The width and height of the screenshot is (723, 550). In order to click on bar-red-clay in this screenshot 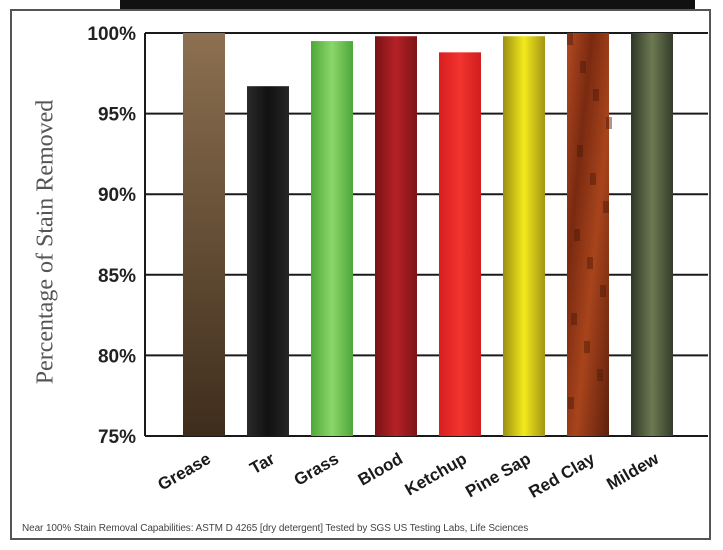, I will do `click(588, 234)`.